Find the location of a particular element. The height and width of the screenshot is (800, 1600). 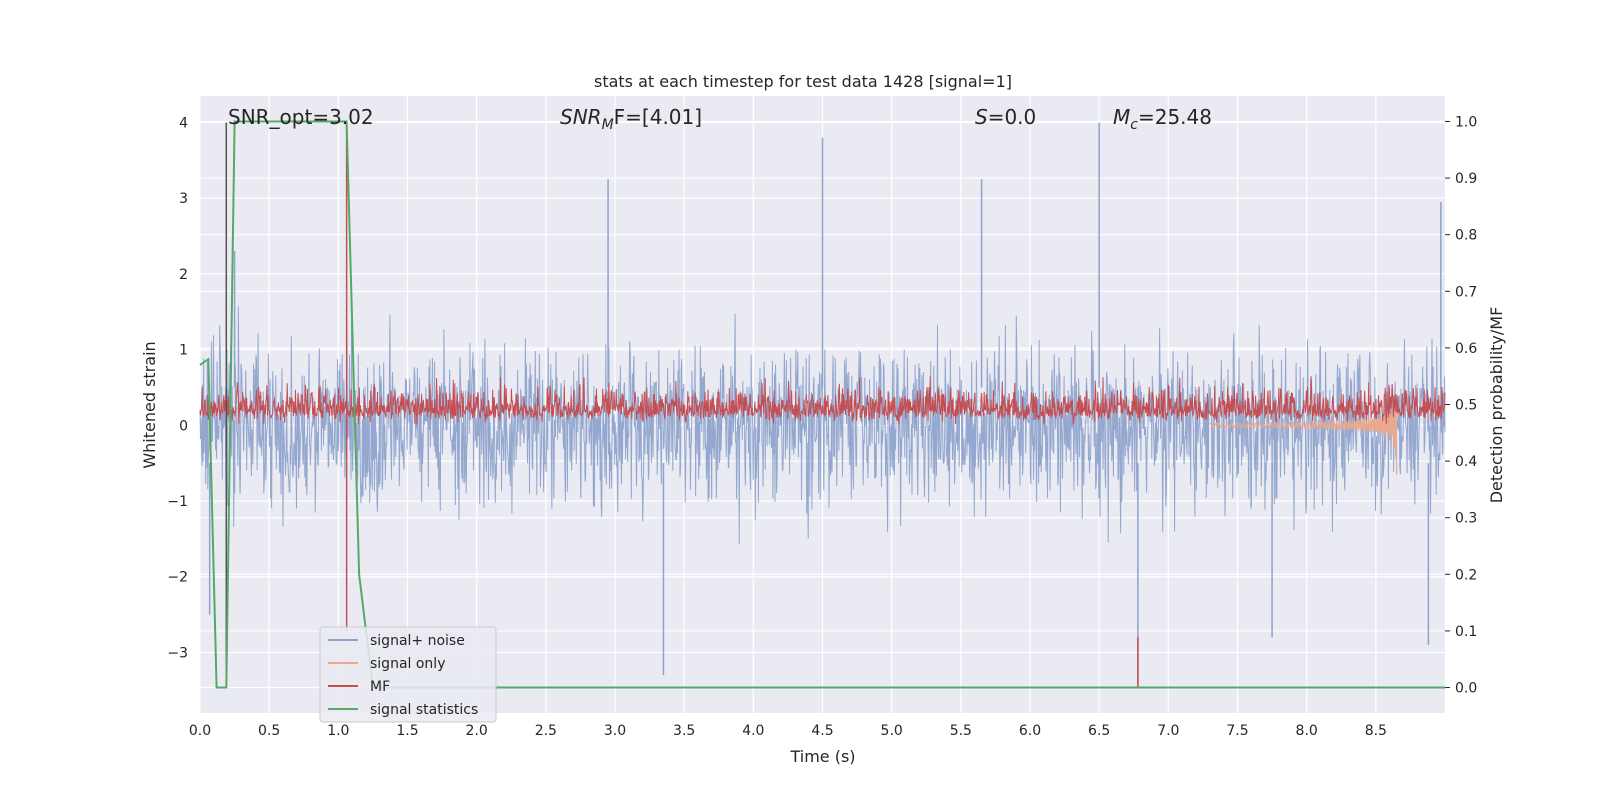

left-y-tick-label-4: 0 is located at coordinates (183, 426).